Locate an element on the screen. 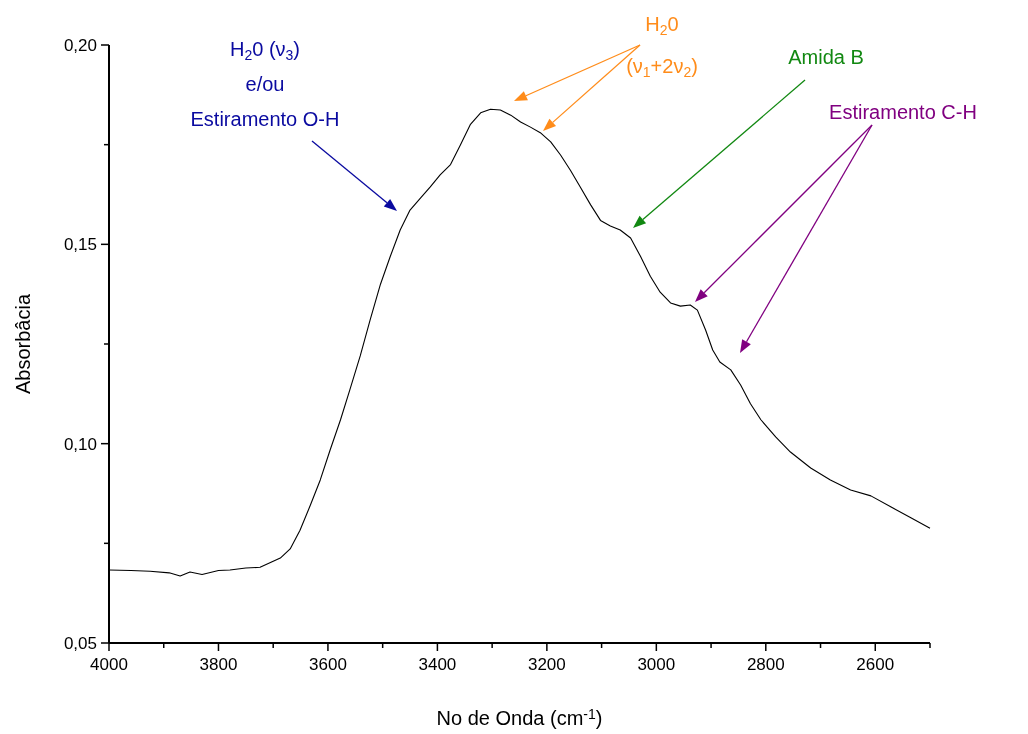 The image size is (1028, 734). y-tick-label: 0,10 is located at coordinates (80, 444).